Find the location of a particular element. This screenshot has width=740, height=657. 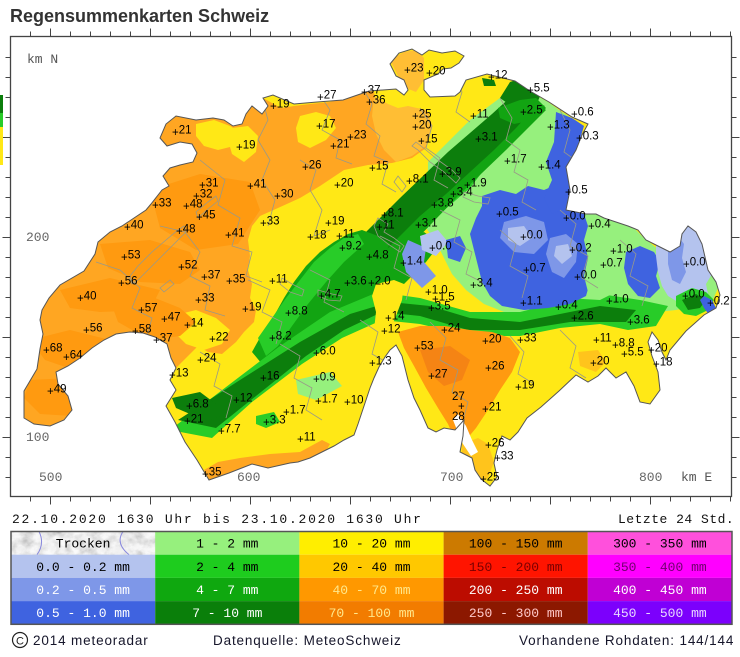

svg-text: +36 is located at coordinates (376, 102).